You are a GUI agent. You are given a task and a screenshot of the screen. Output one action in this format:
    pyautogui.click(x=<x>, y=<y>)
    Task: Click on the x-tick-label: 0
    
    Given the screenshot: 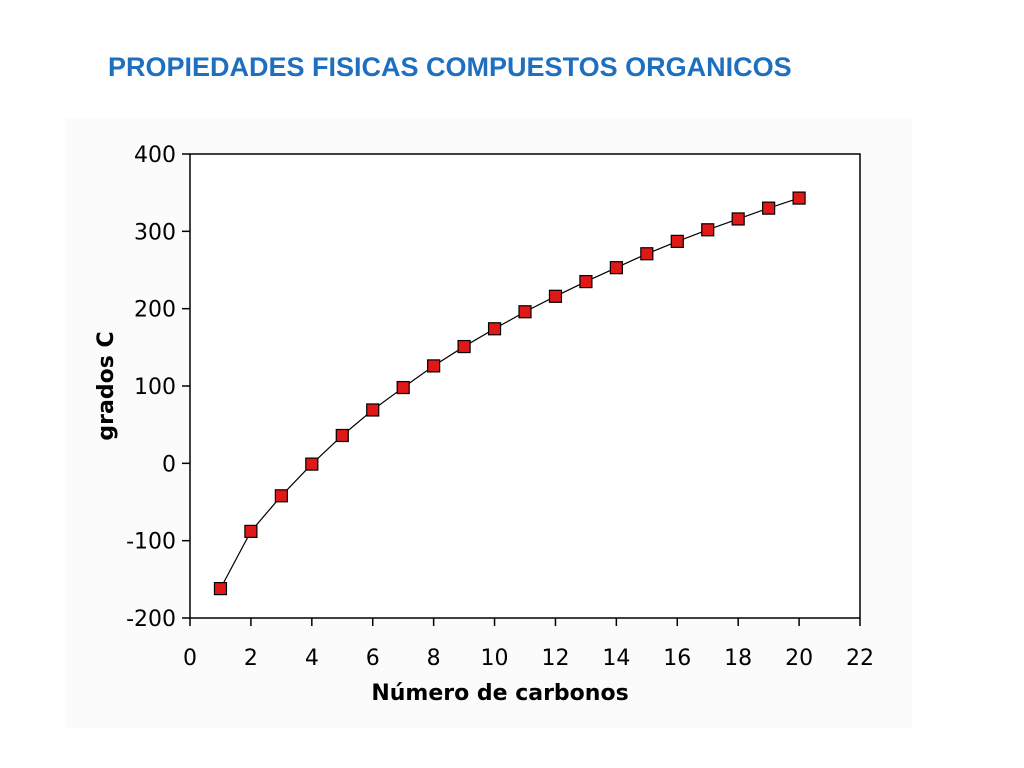 What is the action you would take?
    pyautogui.click(x=190, y=658)
    